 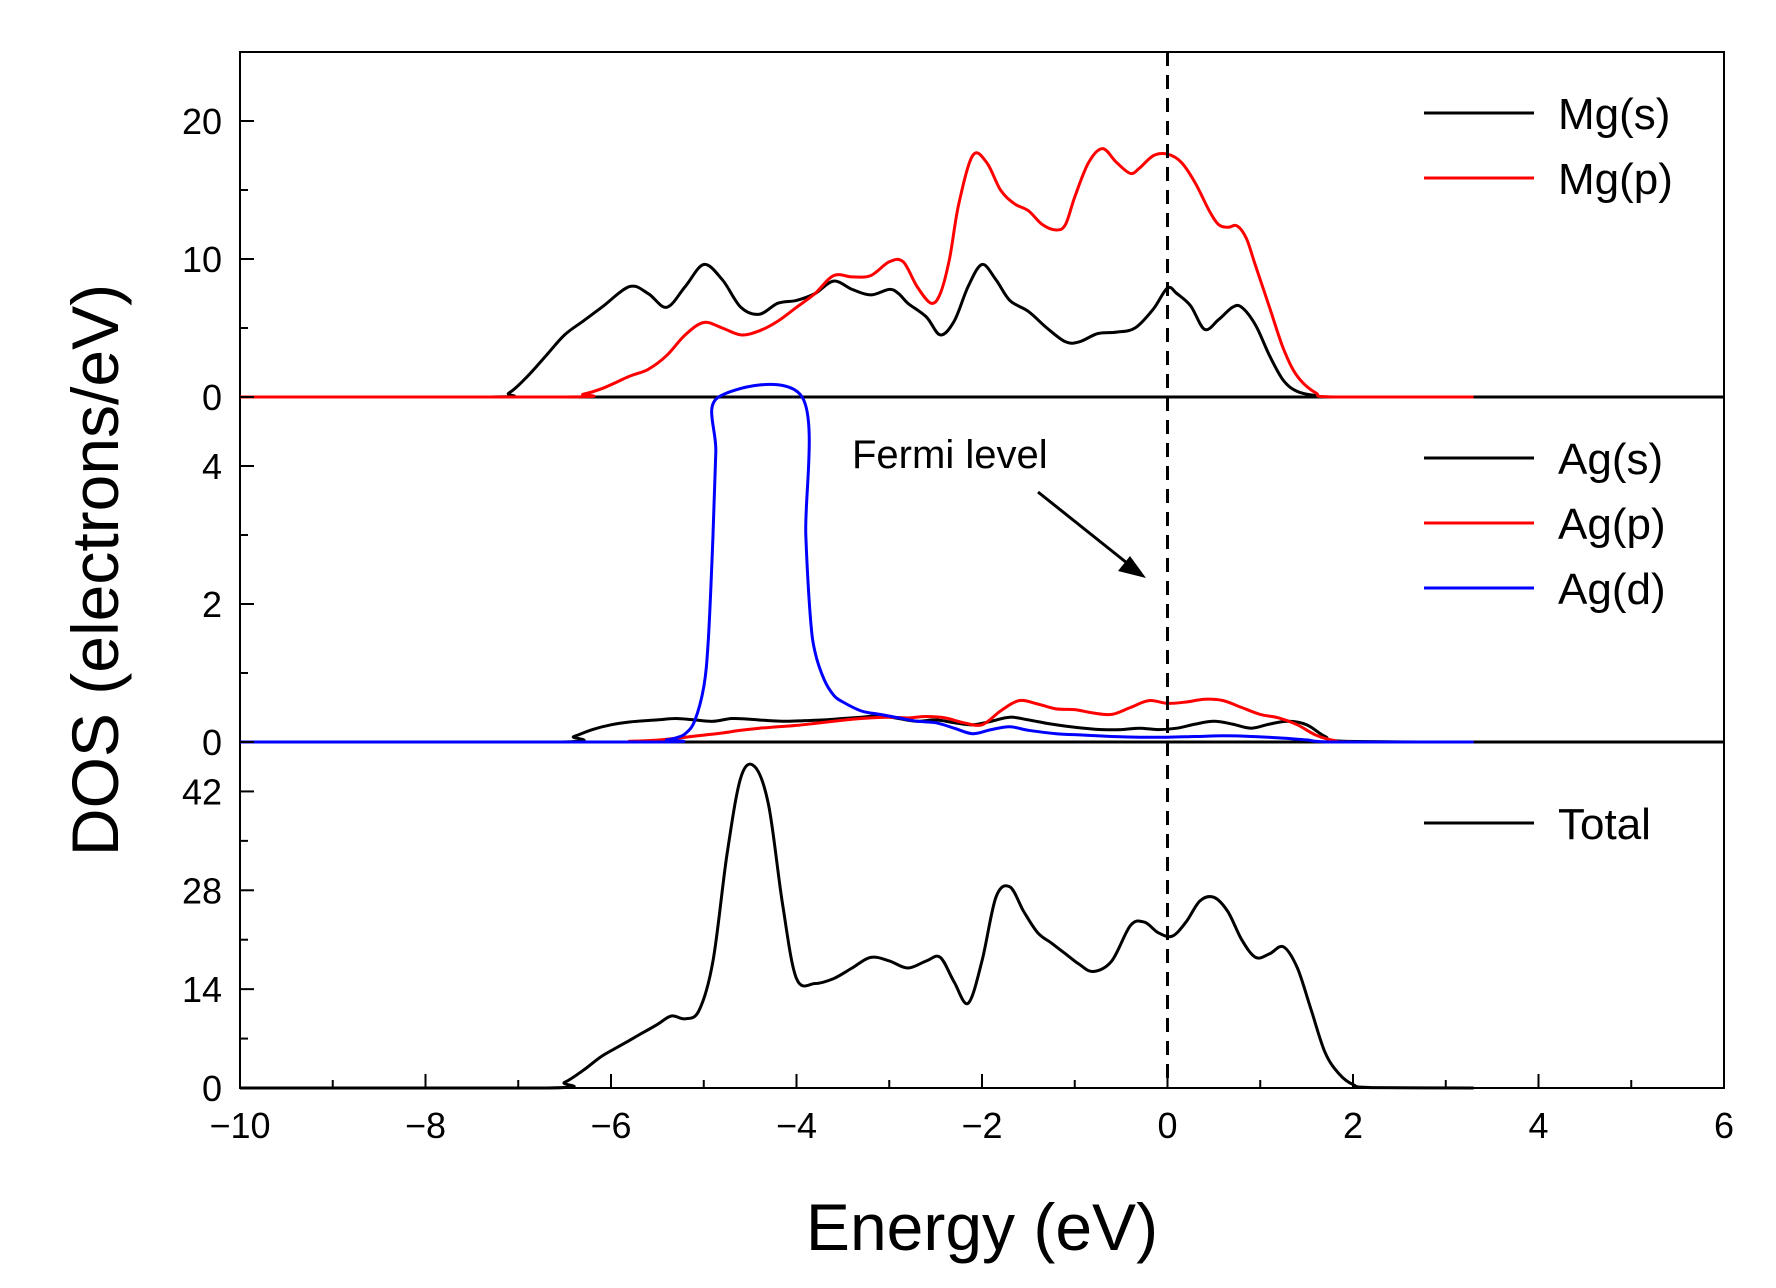 What do you see at coordinates (212, 742) in the screenshot?
I see `y-tick-label-ag-0: 0` at bounding box center [212, 742].